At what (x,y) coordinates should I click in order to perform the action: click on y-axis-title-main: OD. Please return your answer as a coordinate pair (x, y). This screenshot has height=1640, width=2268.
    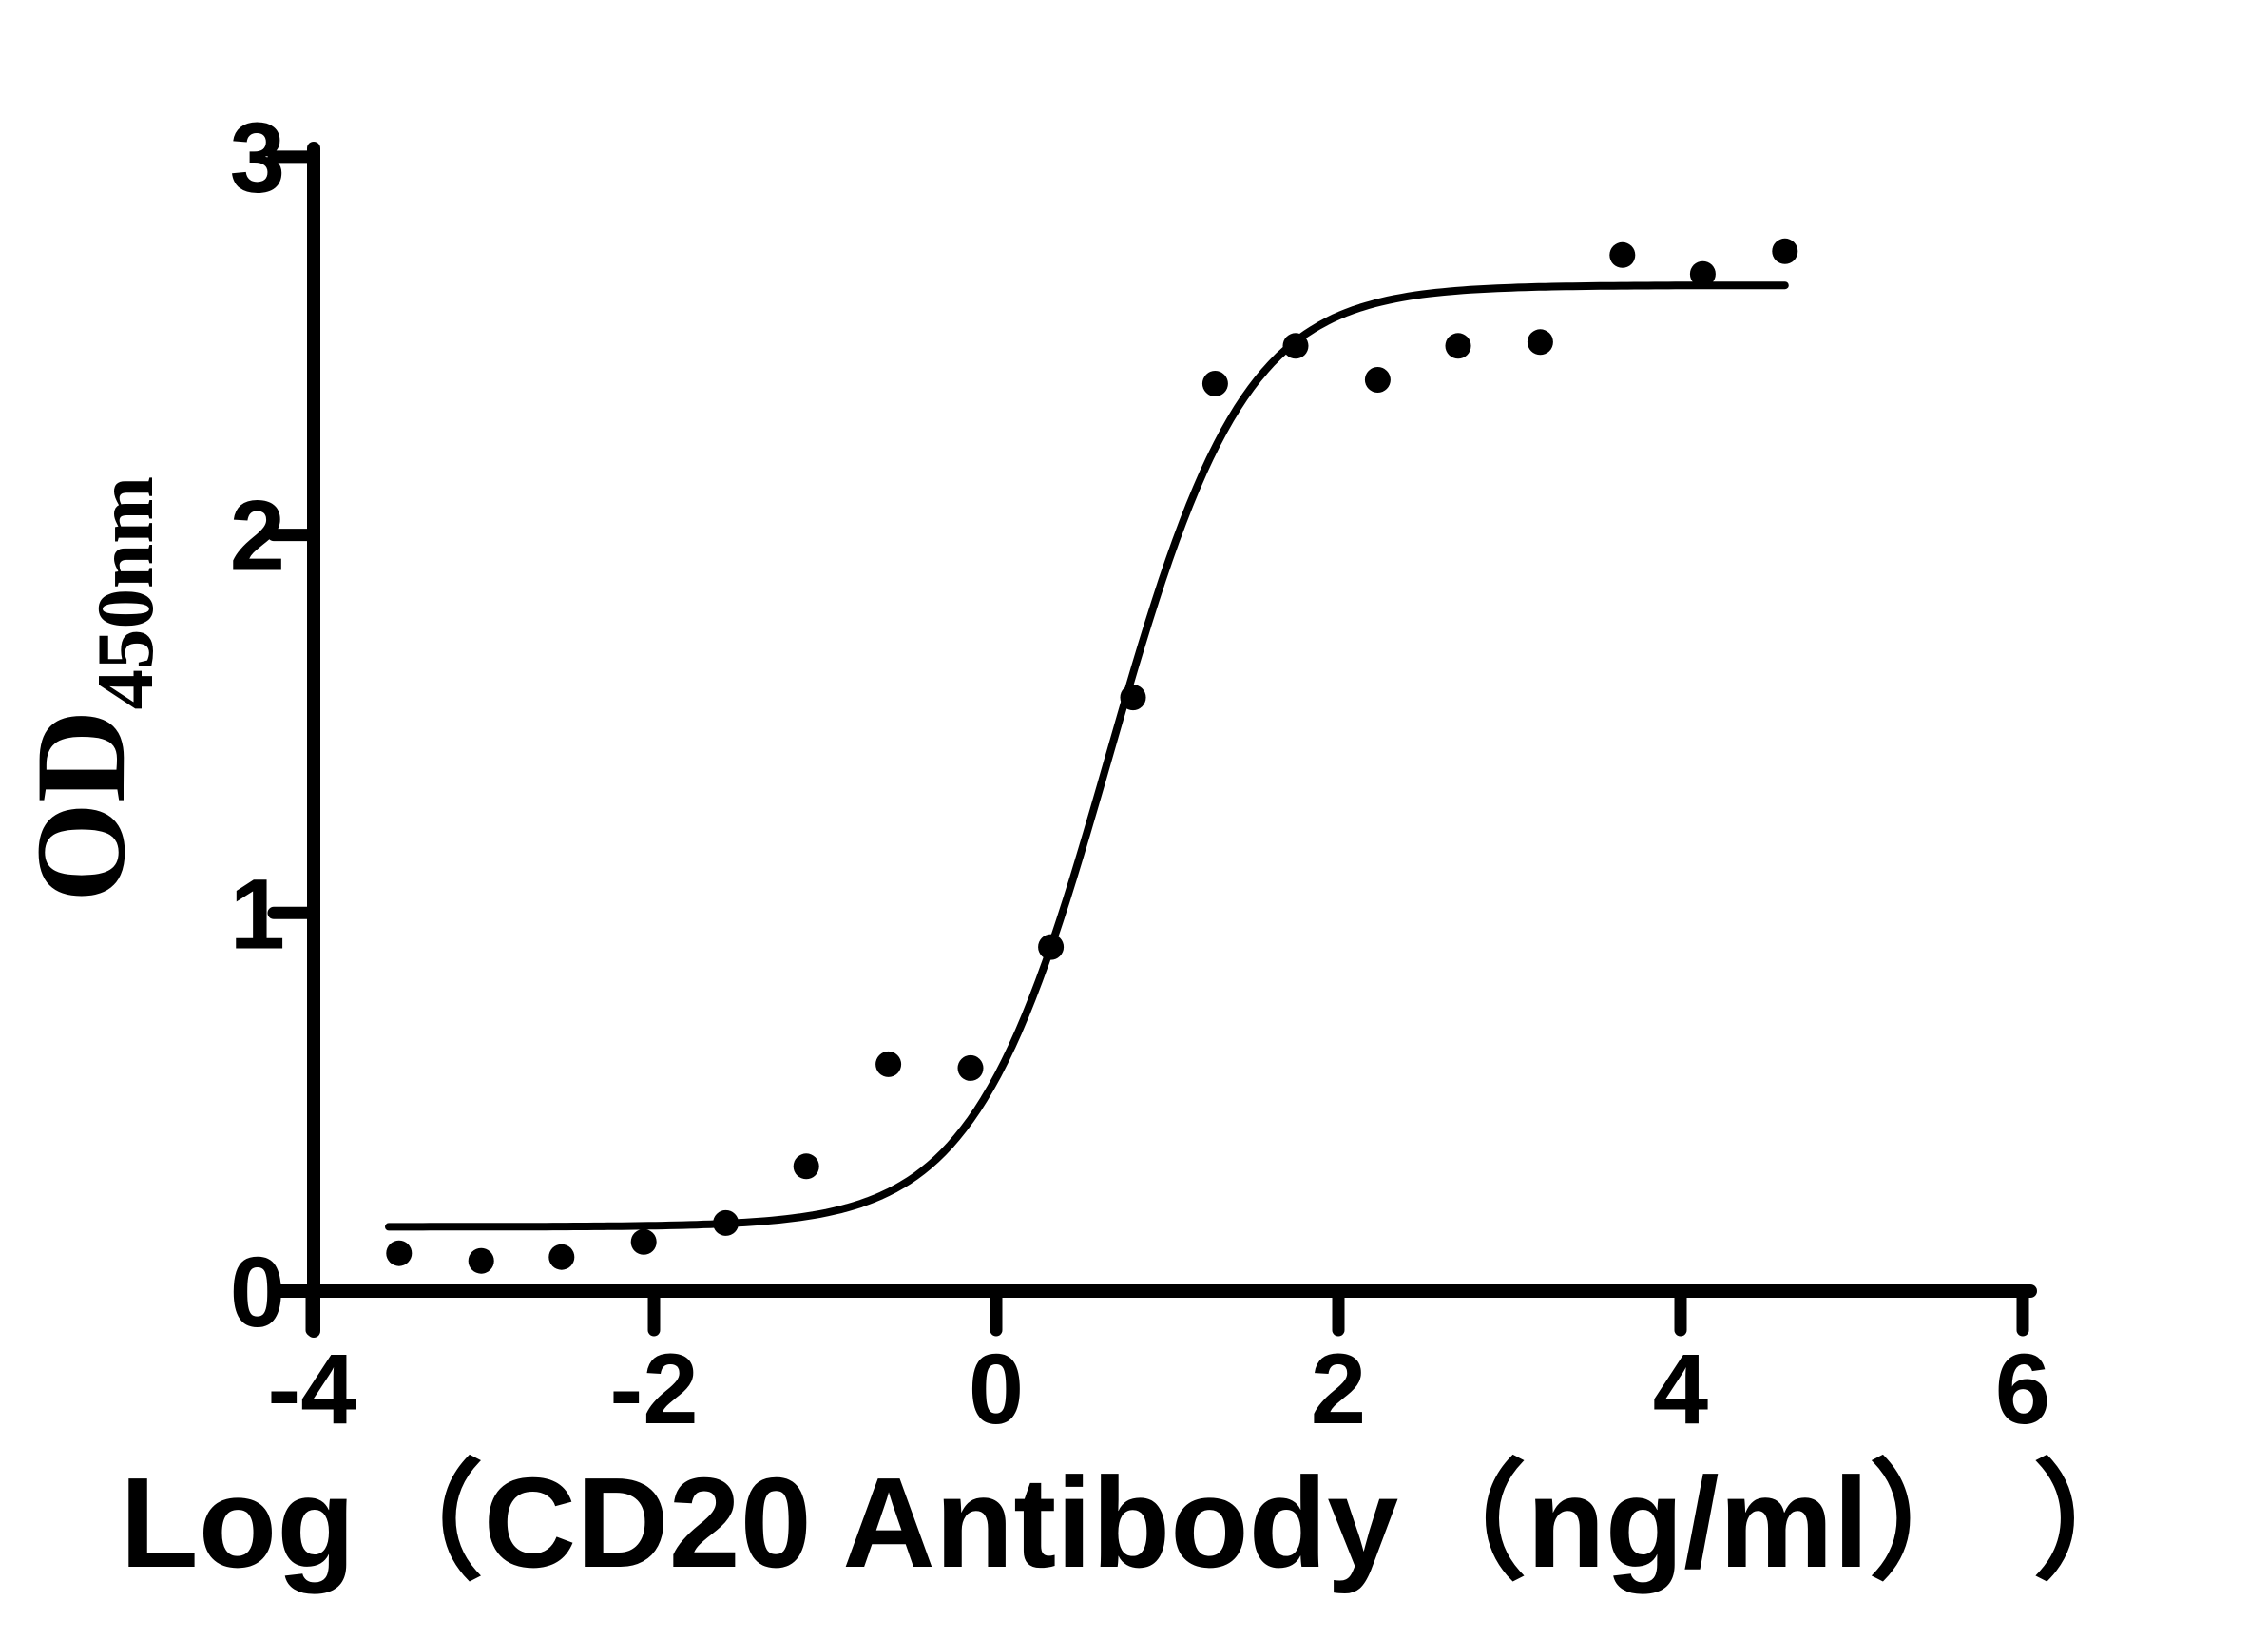
    Looking at the image, I should click on (81, 806).